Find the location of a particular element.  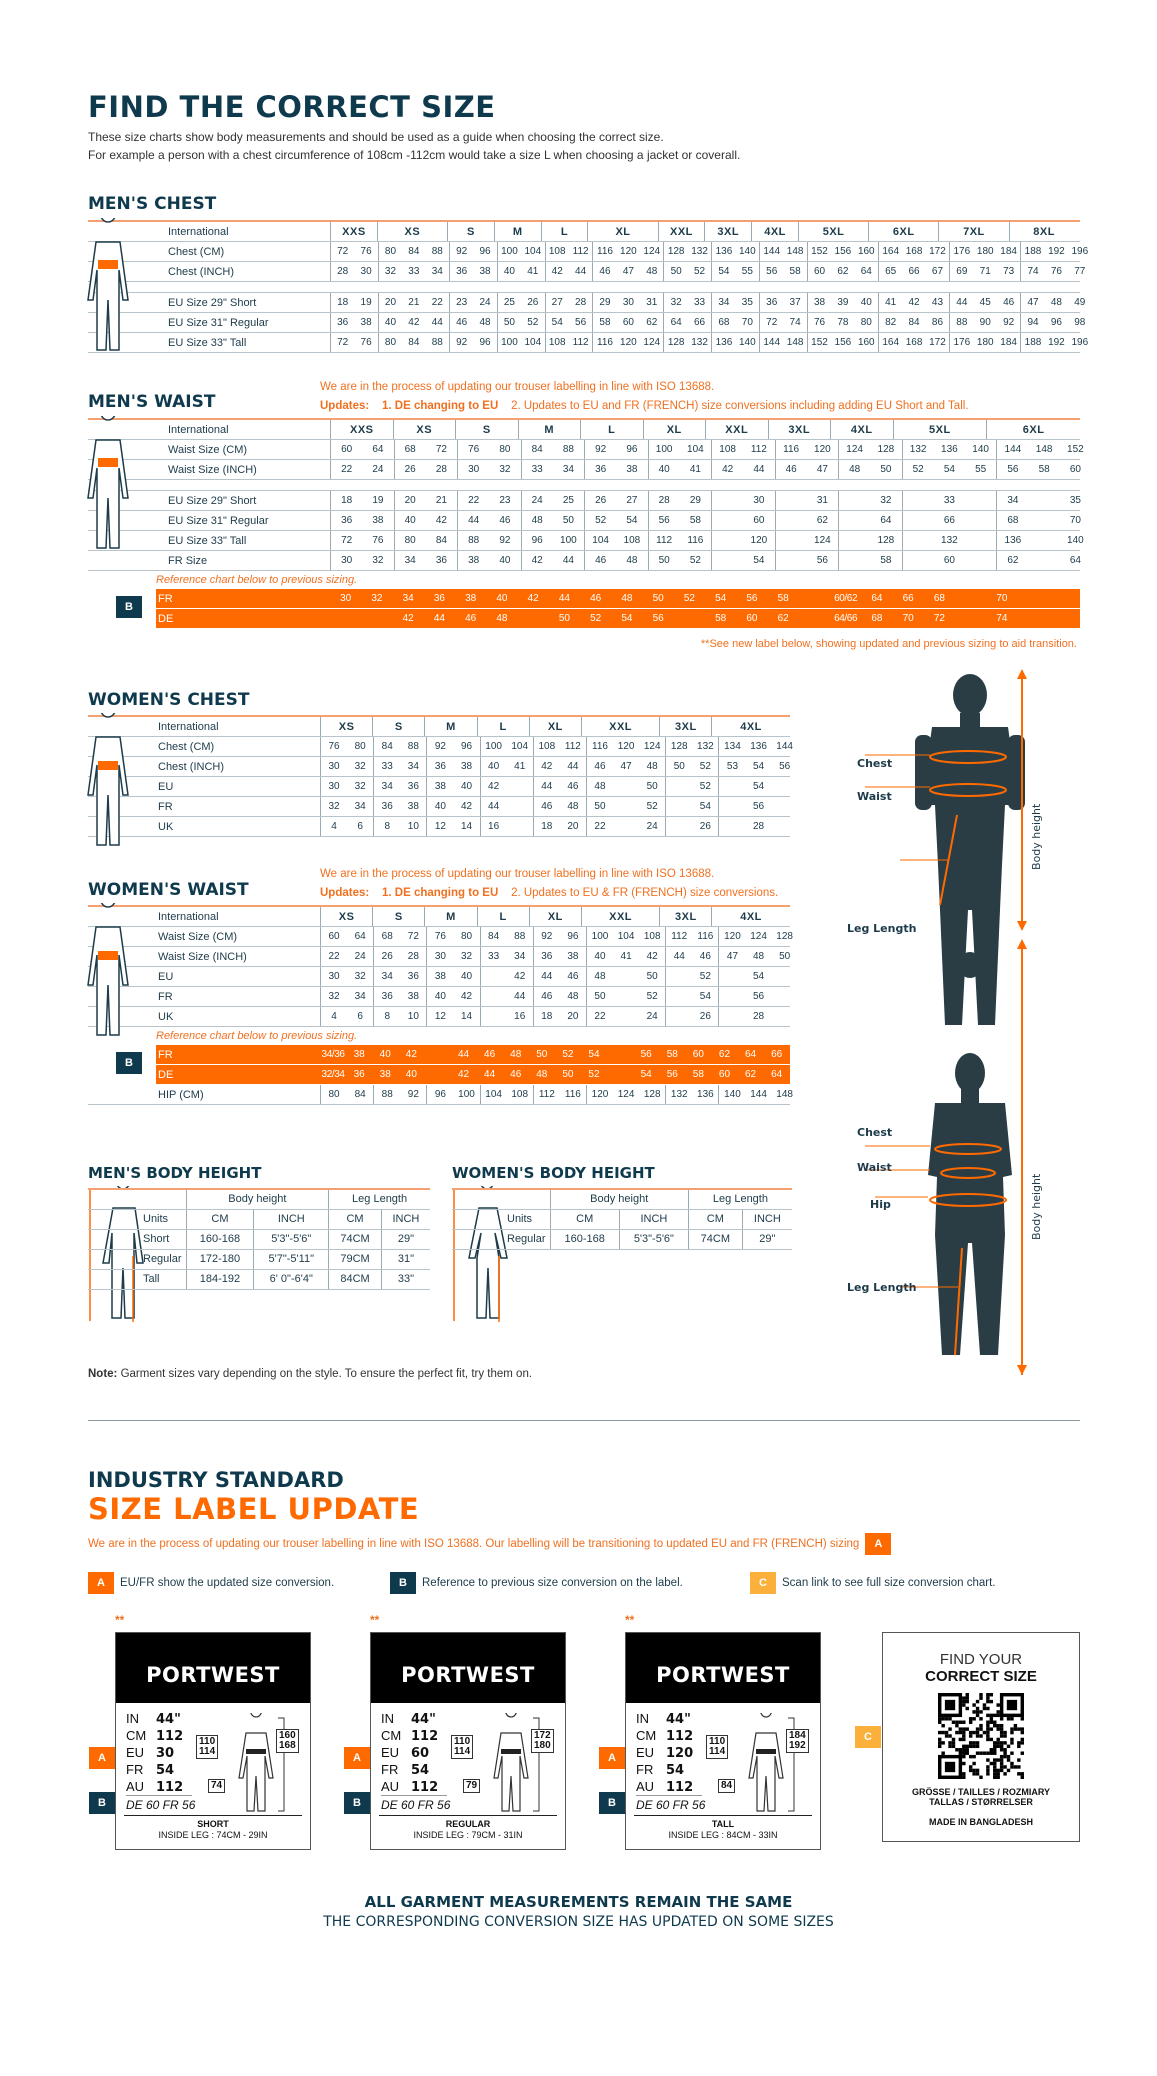

waist-box: 110 114 is located at coordinates (717, 1747).